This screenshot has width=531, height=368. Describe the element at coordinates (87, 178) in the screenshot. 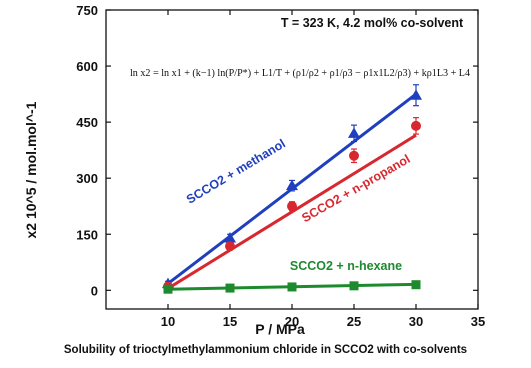

I see `y-tick-label: 300` at that location.